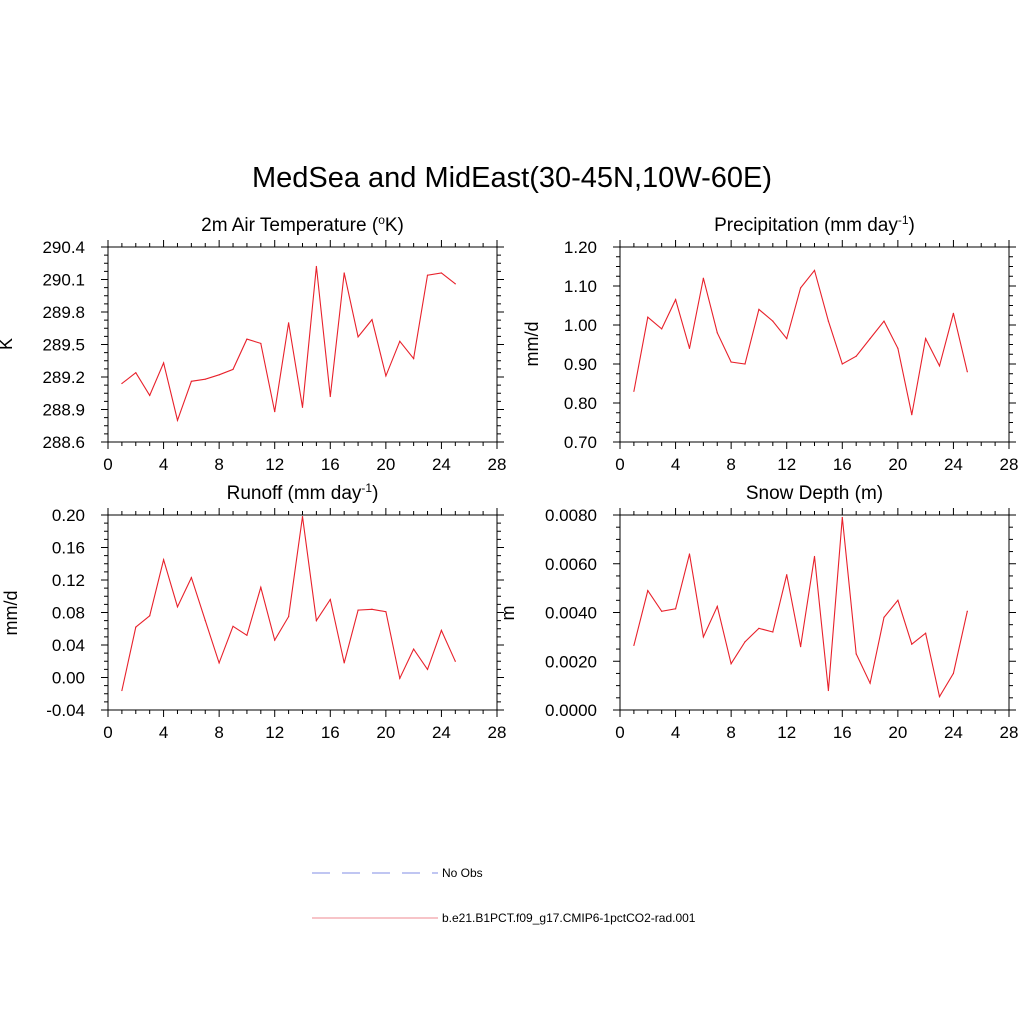  Describe the element at coordinates (580, 442) in the screenshot. I see `panel-2-y-tick-label: 0.70` at that location.